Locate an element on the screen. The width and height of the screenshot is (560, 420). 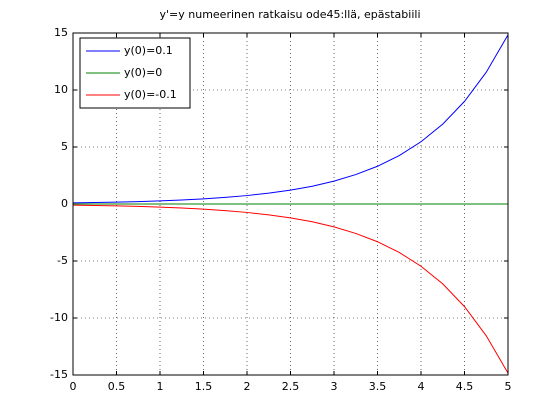
legend-label: y(0)=0 is located at coordinates (143, 72).